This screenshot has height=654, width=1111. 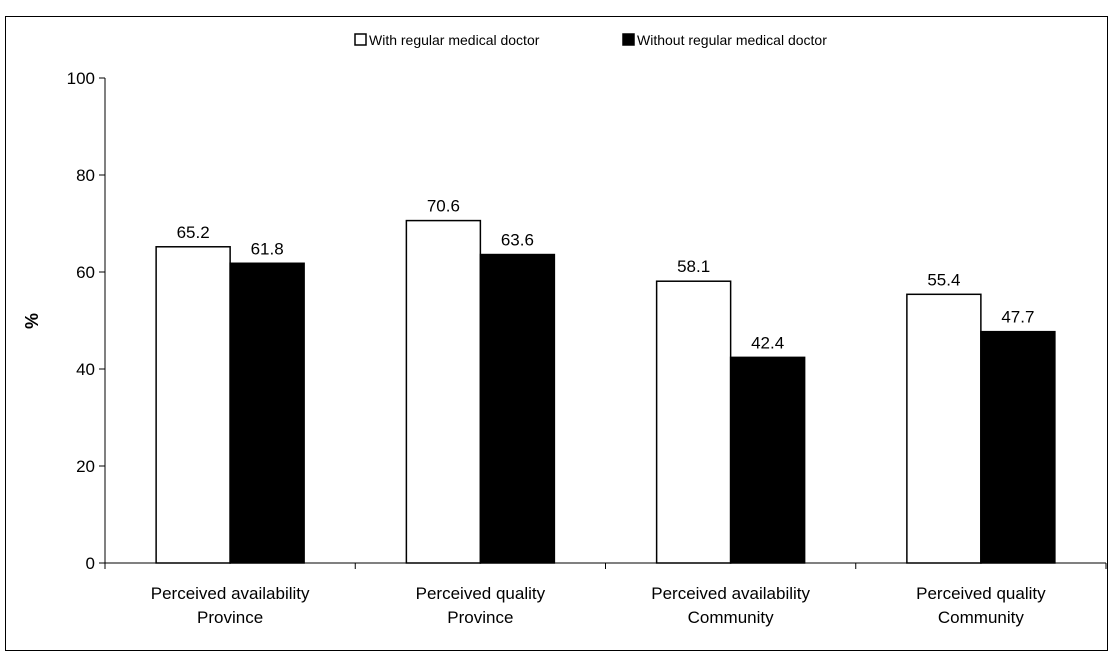 What do you see at coordinates (454, 40) in the screenshot?
I see `legend-label-with-doctor: With regular medical doctor` at bounding box center [454, 40].